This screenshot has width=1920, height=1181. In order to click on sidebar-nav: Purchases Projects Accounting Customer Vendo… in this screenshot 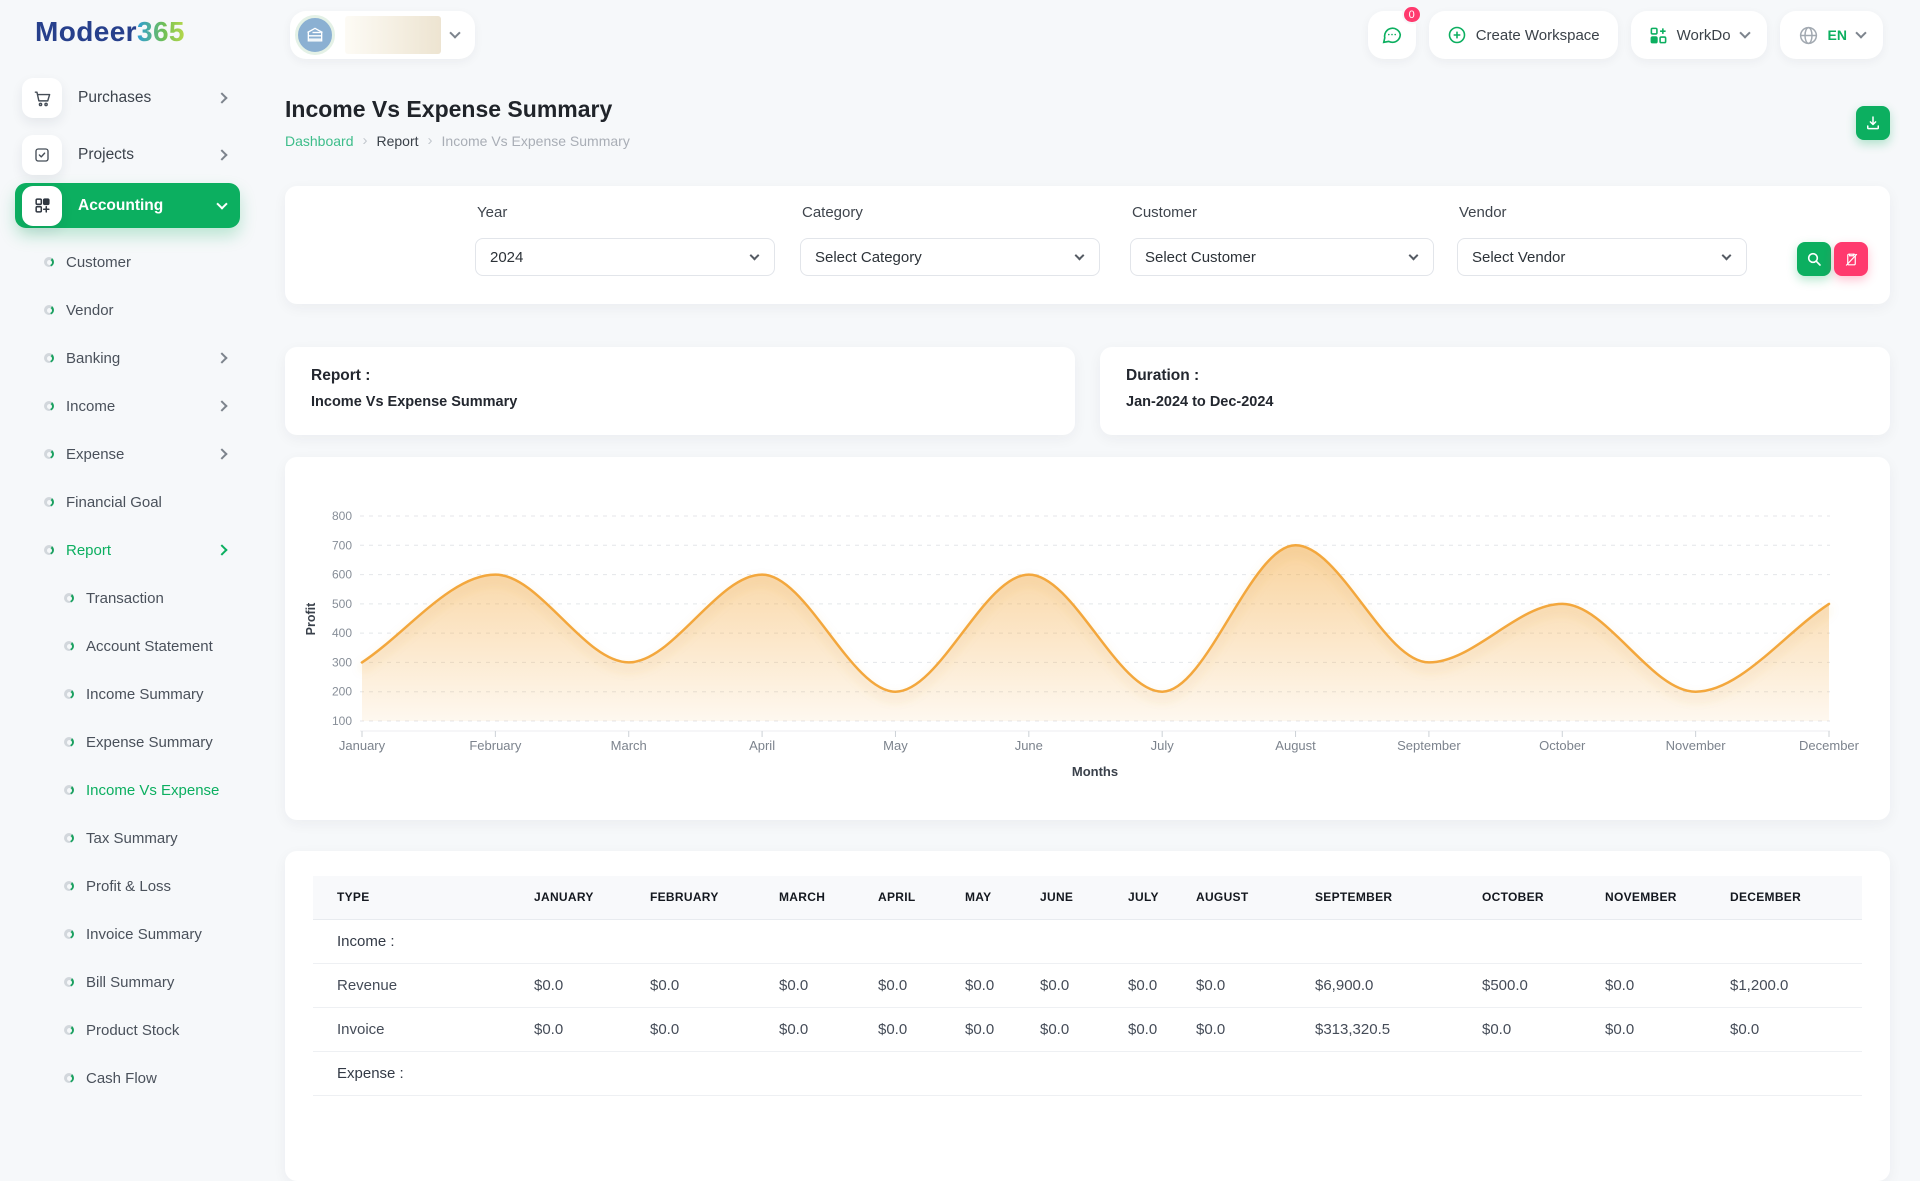, I will do `click(130, 588)`.